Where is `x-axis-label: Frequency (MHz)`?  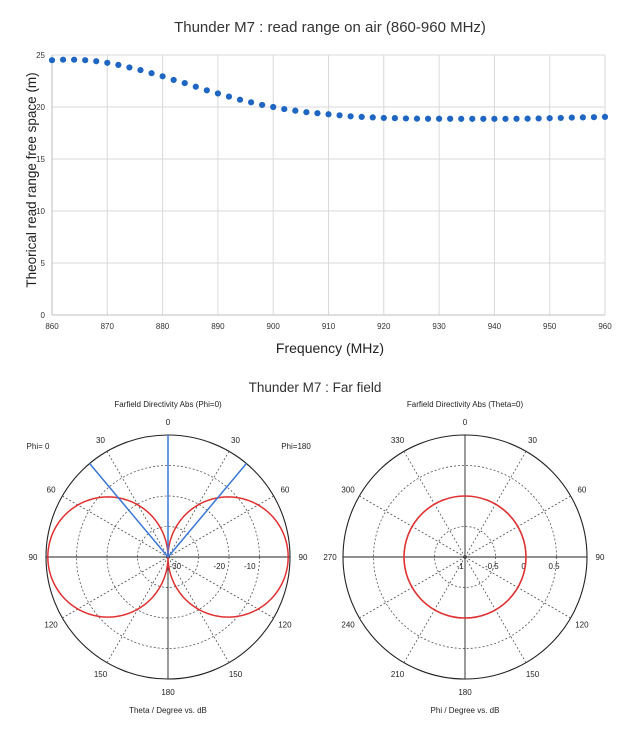 x-axis-label: Frequency (MHz) is located at coordinates (330, 348).